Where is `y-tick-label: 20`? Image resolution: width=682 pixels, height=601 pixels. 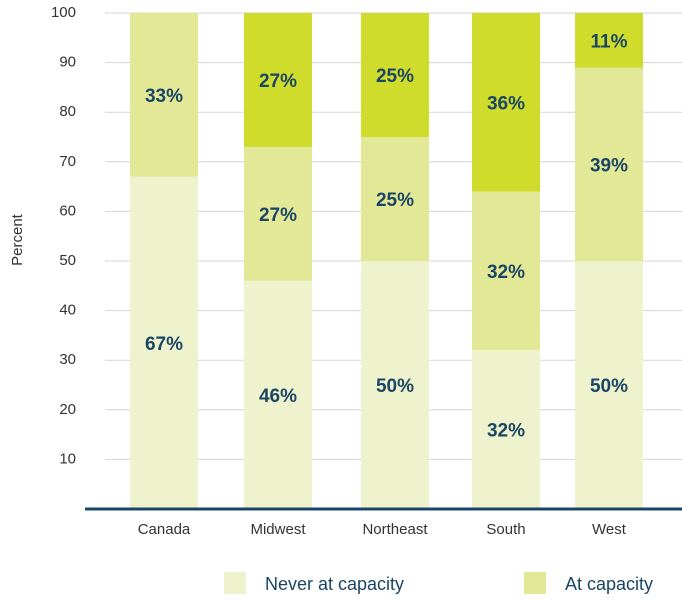 y-tick-label: 20 is located at coordinates (67, 409).